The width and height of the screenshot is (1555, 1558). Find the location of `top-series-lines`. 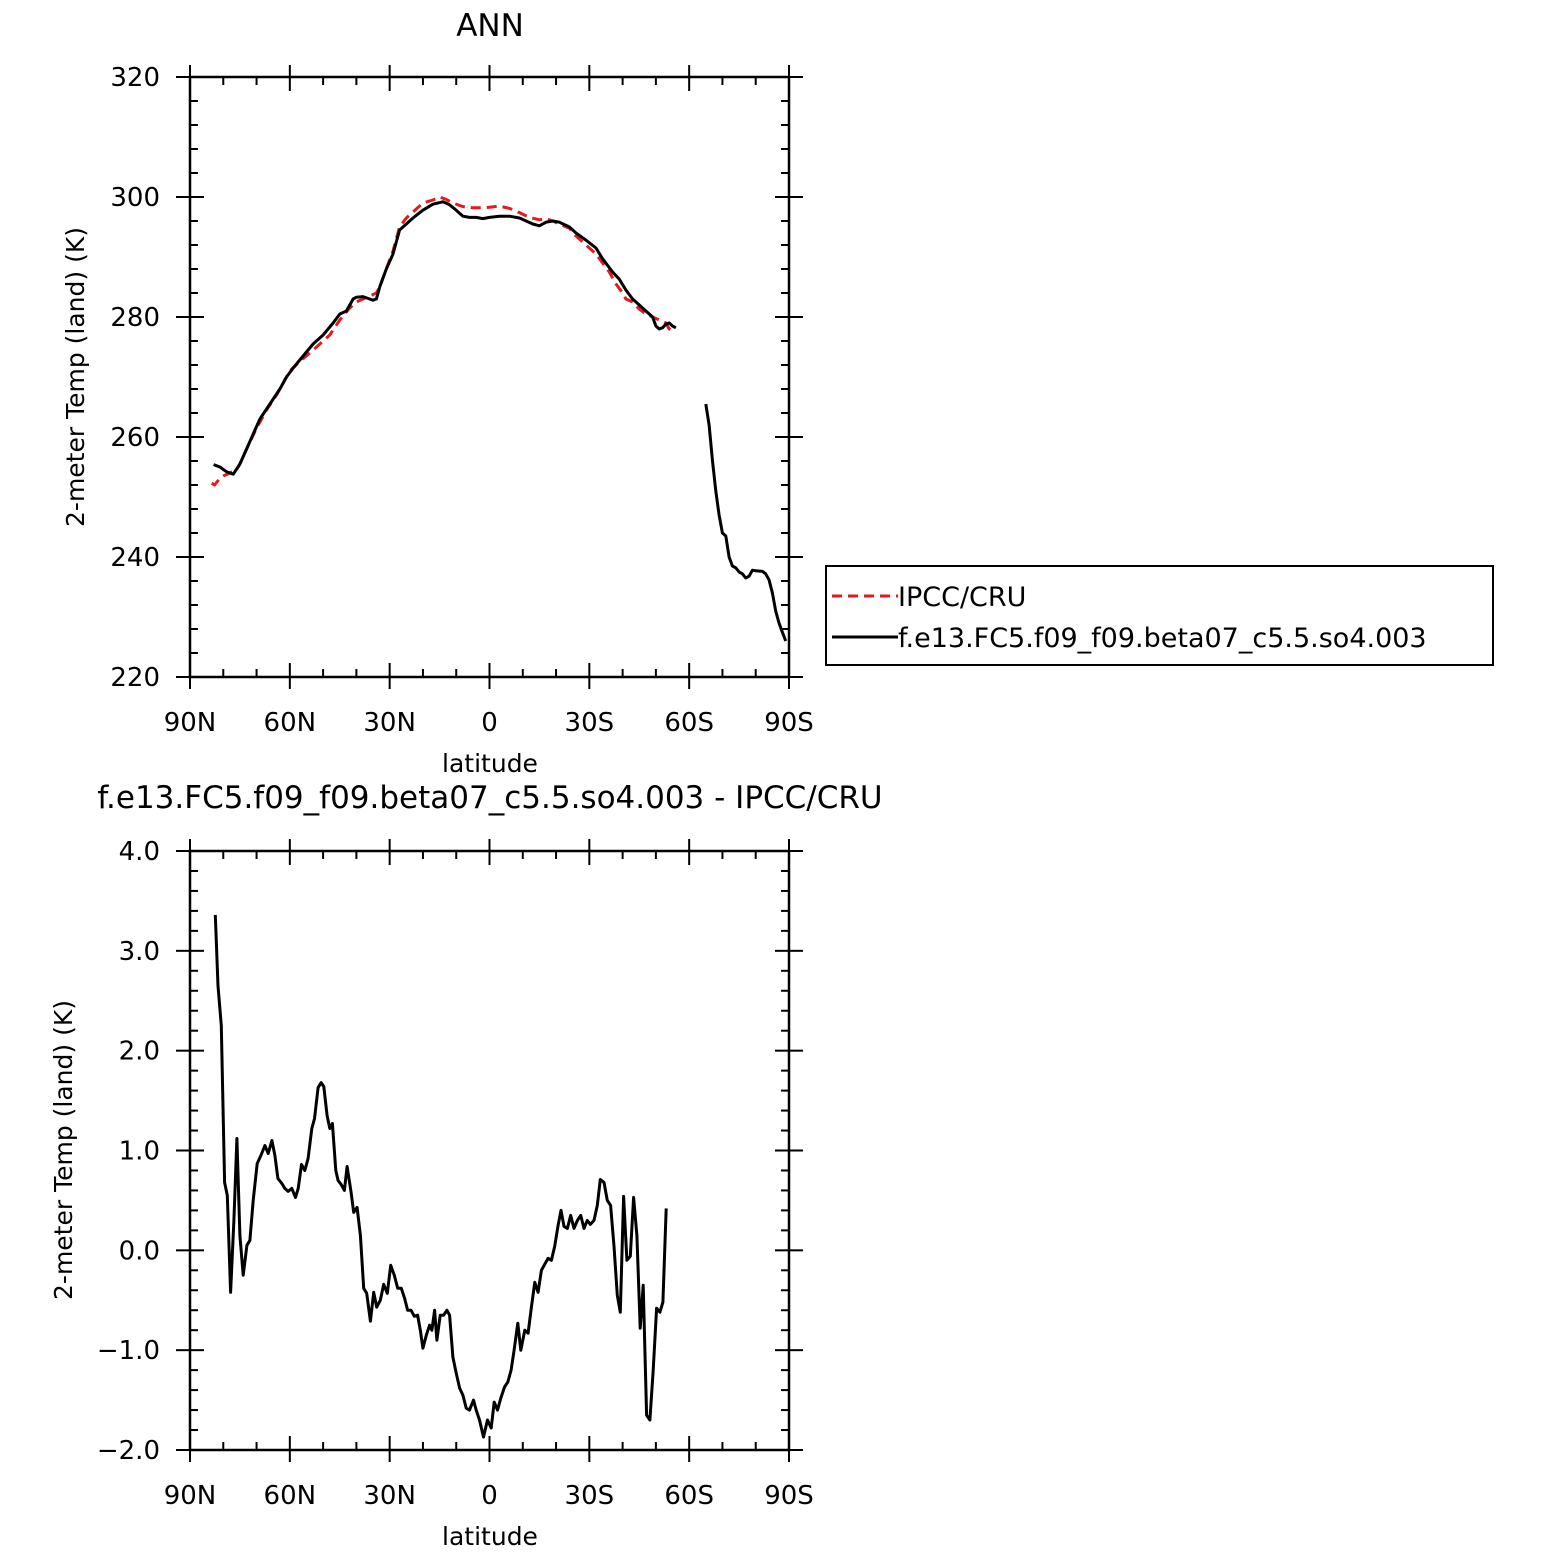

top-series-lines is located at coordinates (499, 418).